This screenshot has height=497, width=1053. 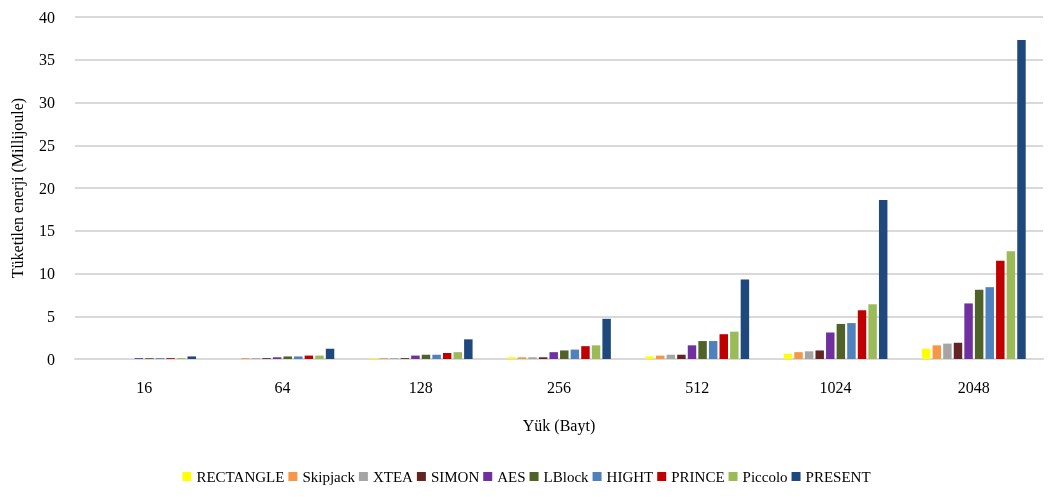 What do you see at coordinates (47, 17) in the screenshot?
I see `y-tick-label: 40` at bounding box center [47, 17].